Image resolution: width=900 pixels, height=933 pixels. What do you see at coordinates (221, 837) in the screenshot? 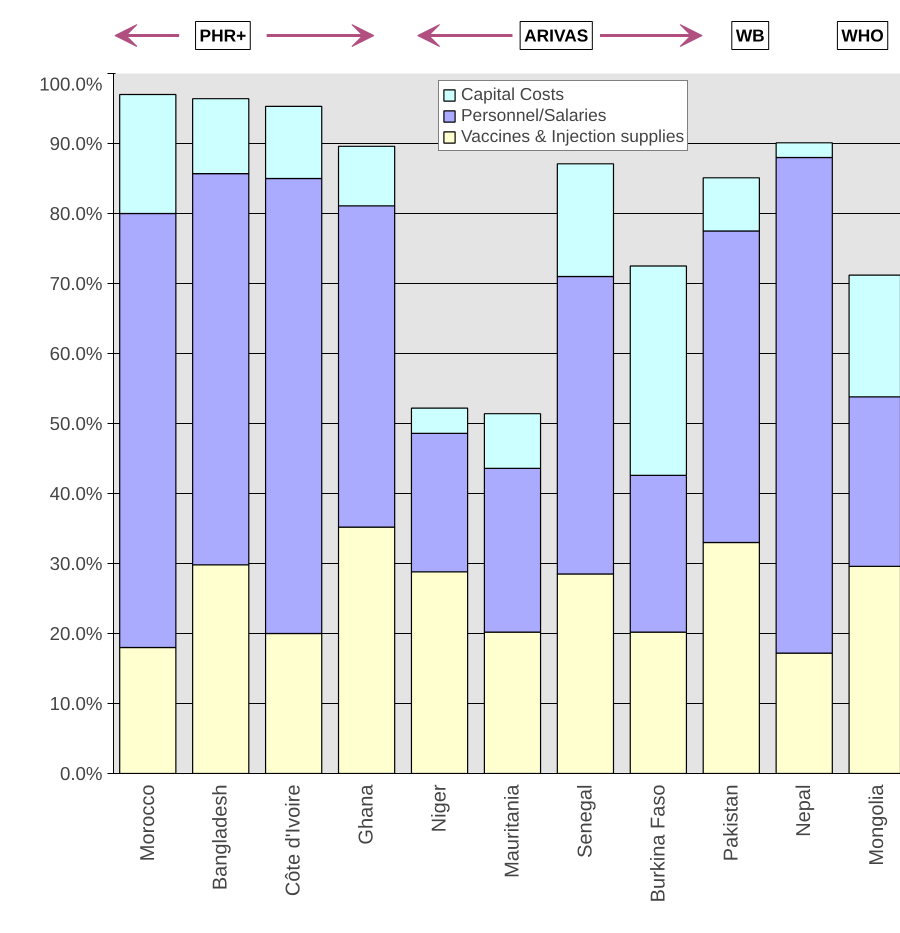
I see `x-tick-label: Bangladesh` at bounding box center [221, 837].